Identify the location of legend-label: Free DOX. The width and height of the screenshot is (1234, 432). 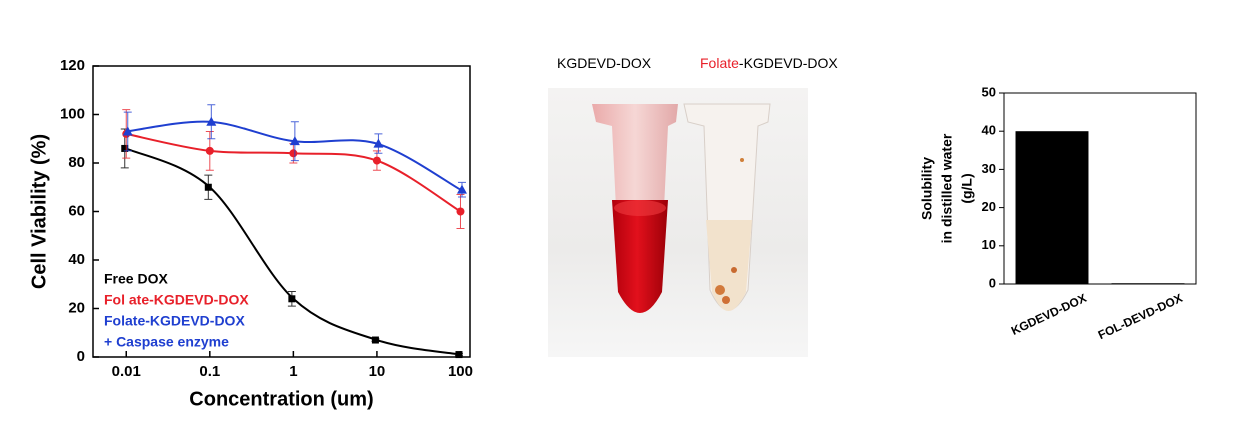
(136, 279).